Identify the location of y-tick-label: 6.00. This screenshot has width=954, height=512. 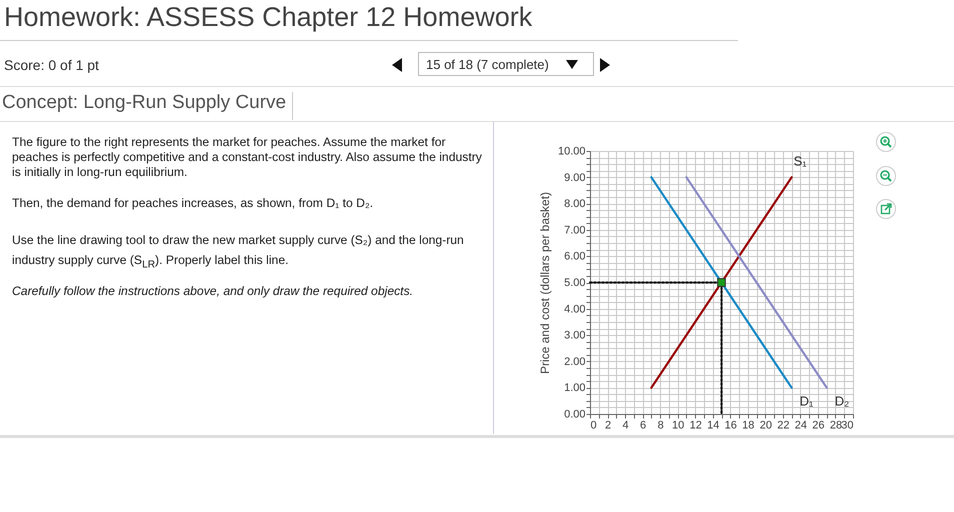
(575, 256).